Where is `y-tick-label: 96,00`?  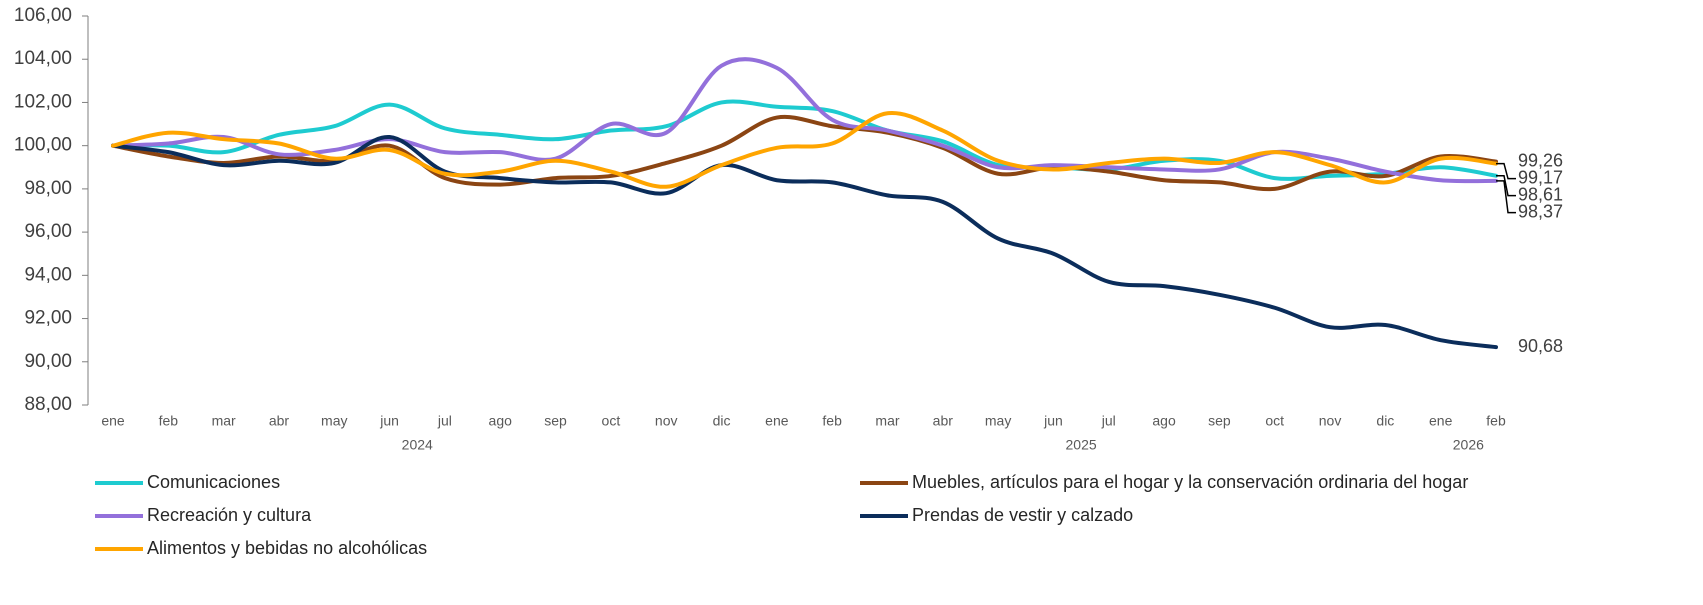 y-tick-label: 96,00 is located at coordinates (48, 231).